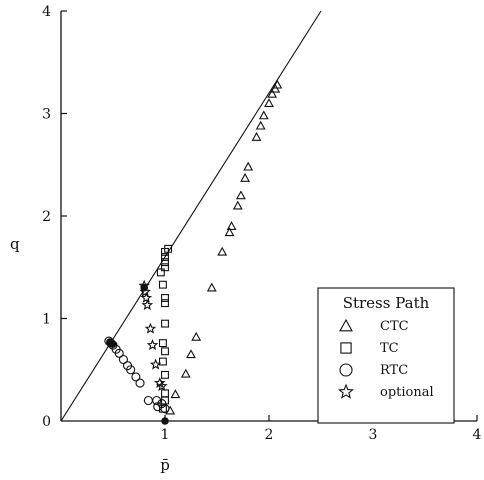  Describe the element at coordinates (394, 370) in the screenshot. I see `legend-rtc-label: RTC` at that location.